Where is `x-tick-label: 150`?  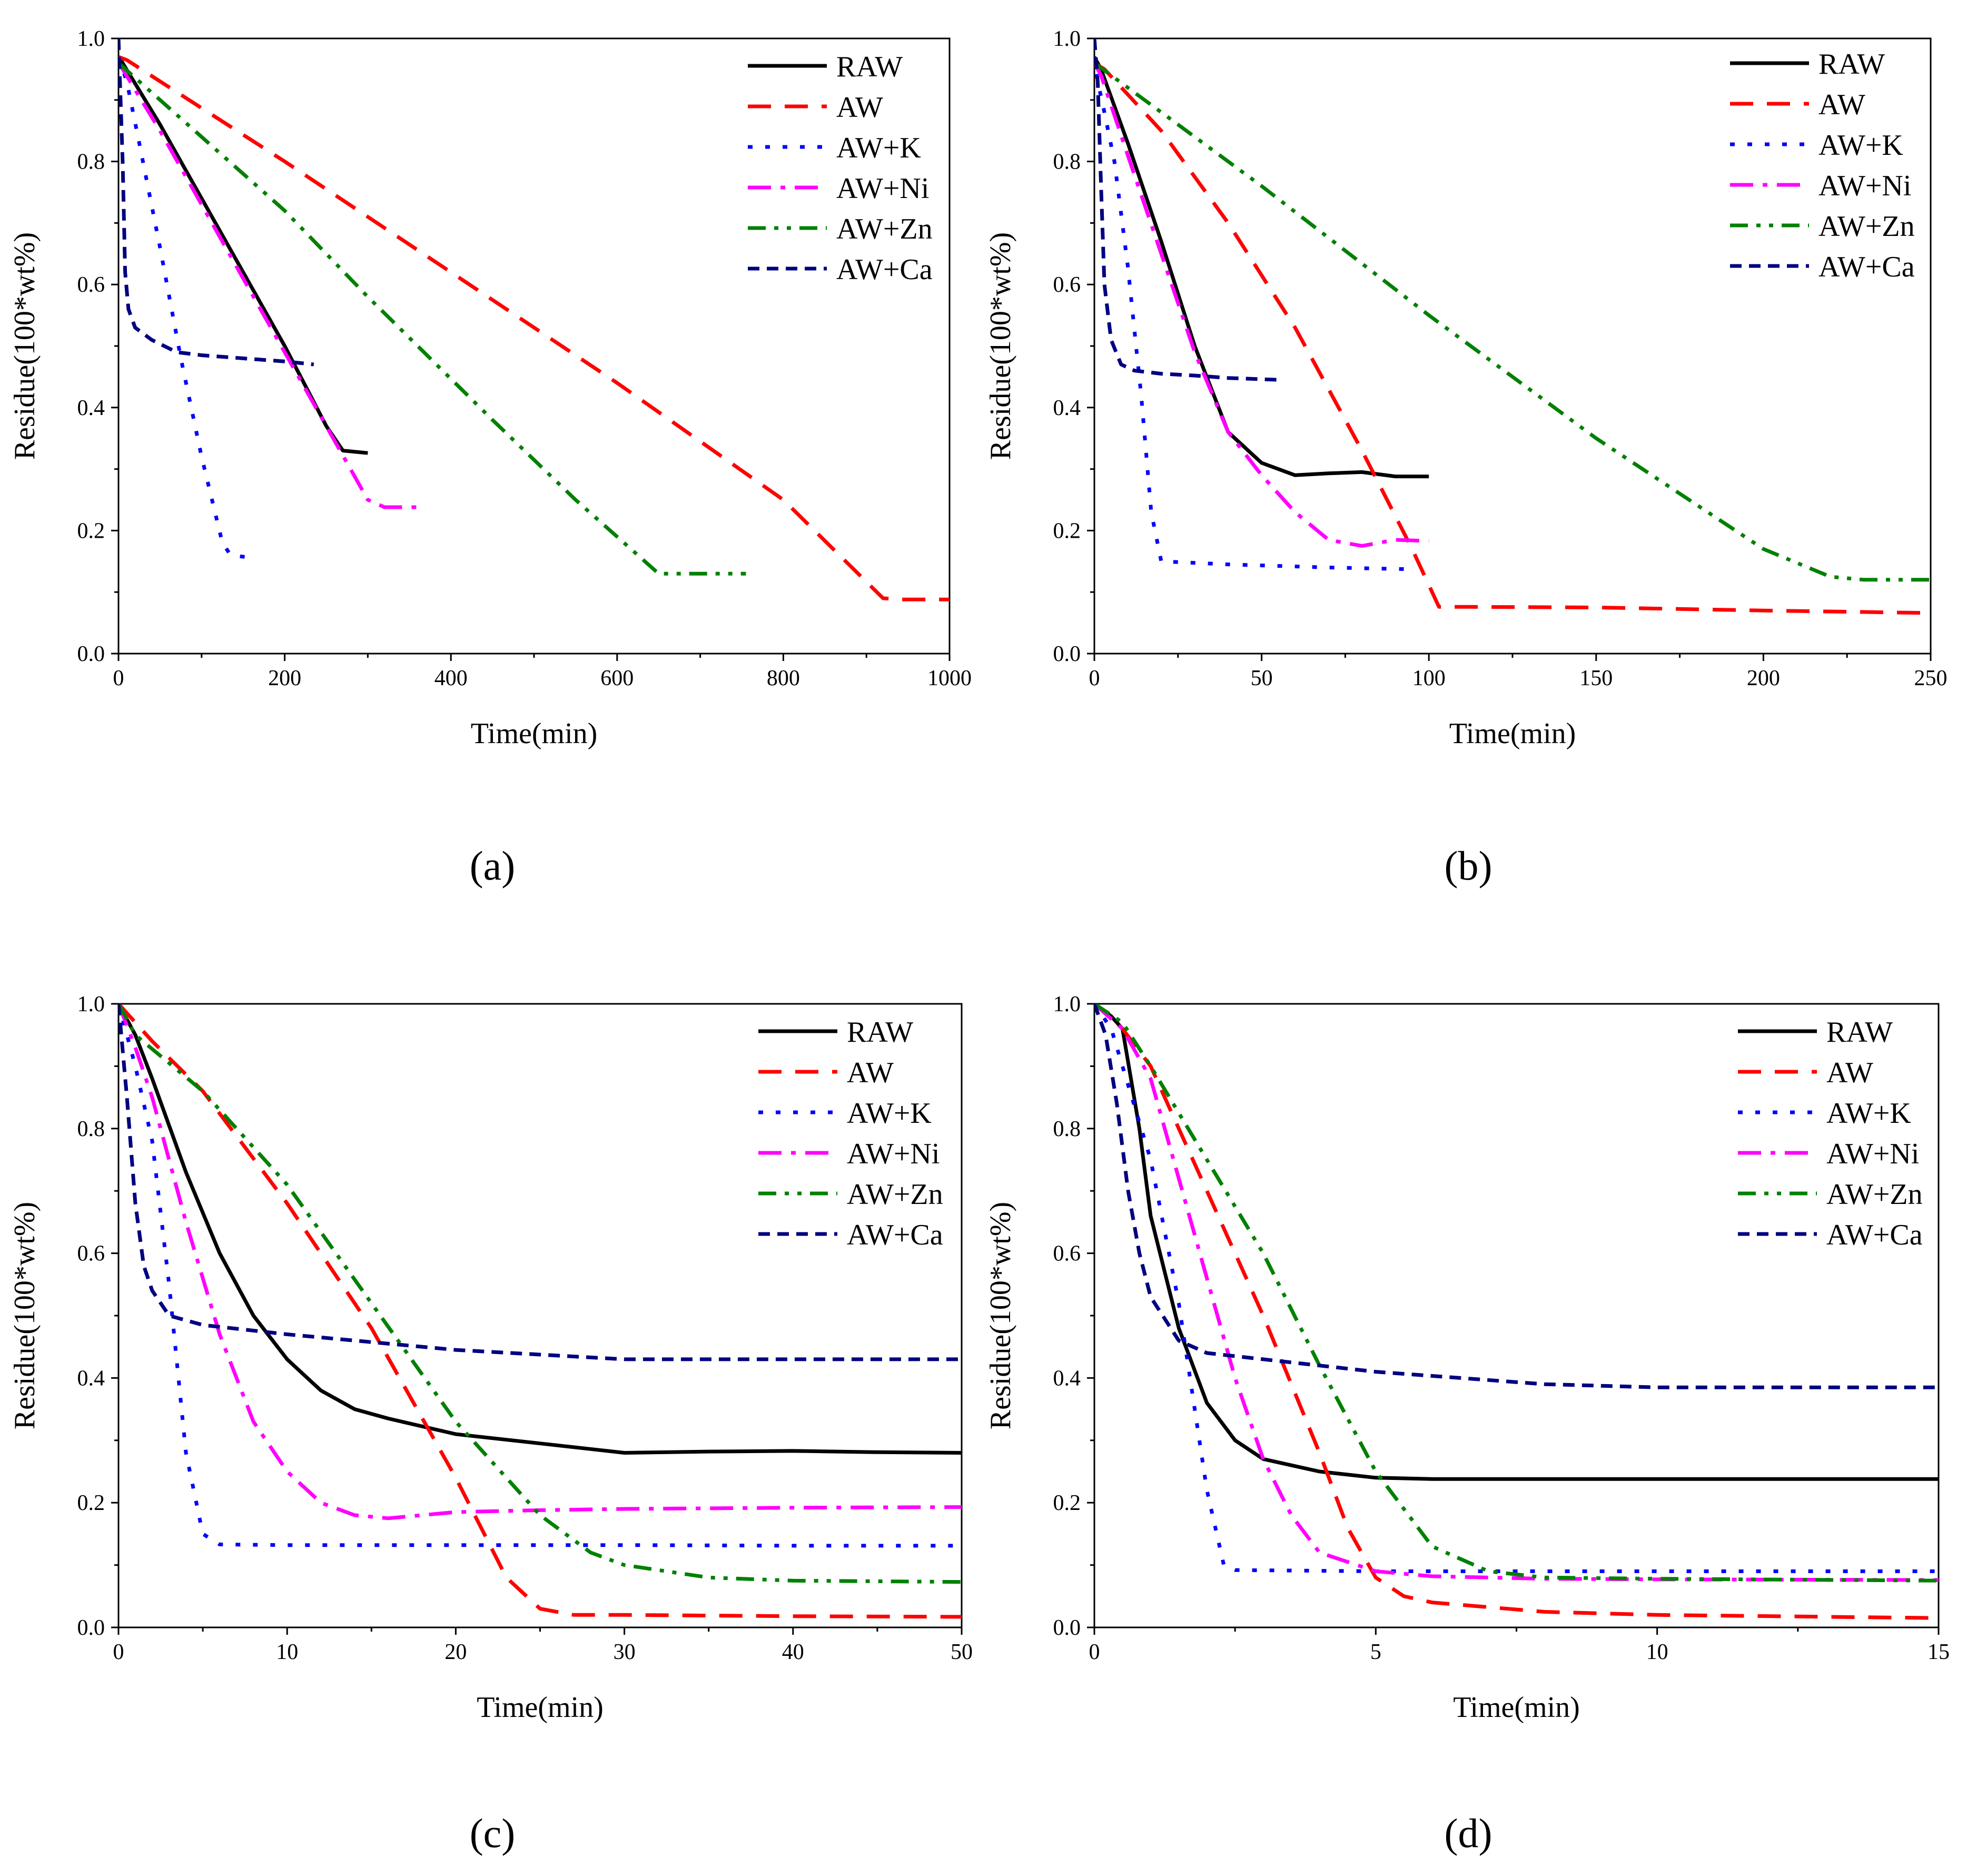 x-tick-label: 150 is located at coordinates (1596, 678).